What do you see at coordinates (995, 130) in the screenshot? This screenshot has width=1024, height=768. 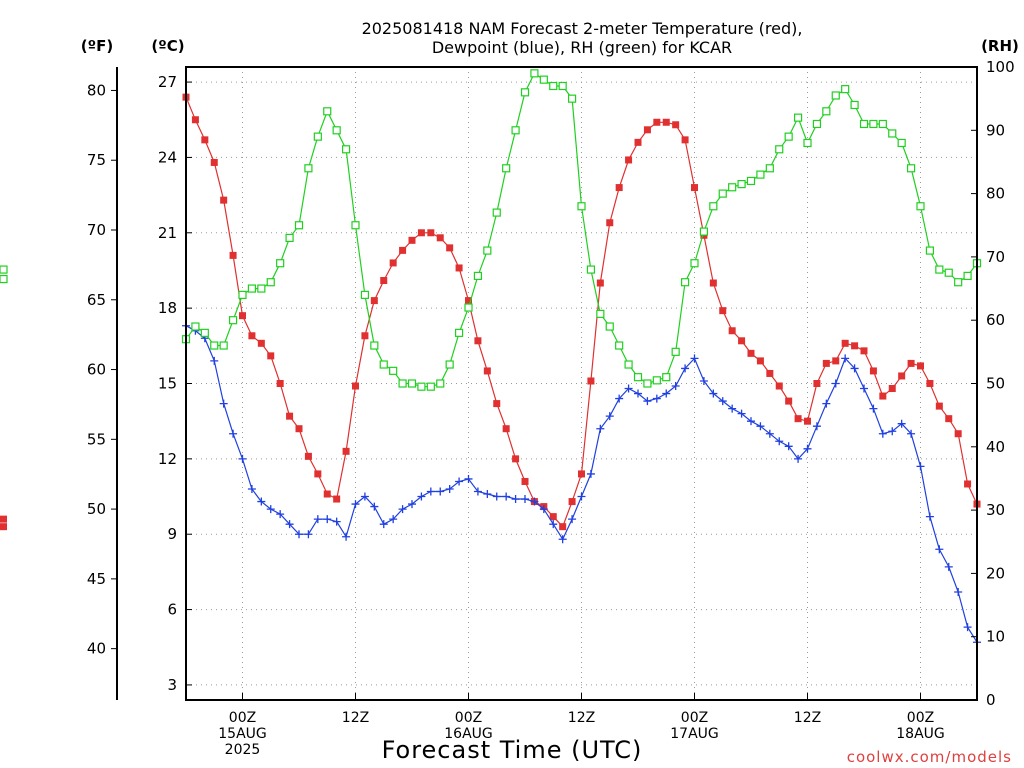 I see `rh-tick-label: 90` at bounding box center [995, 130].